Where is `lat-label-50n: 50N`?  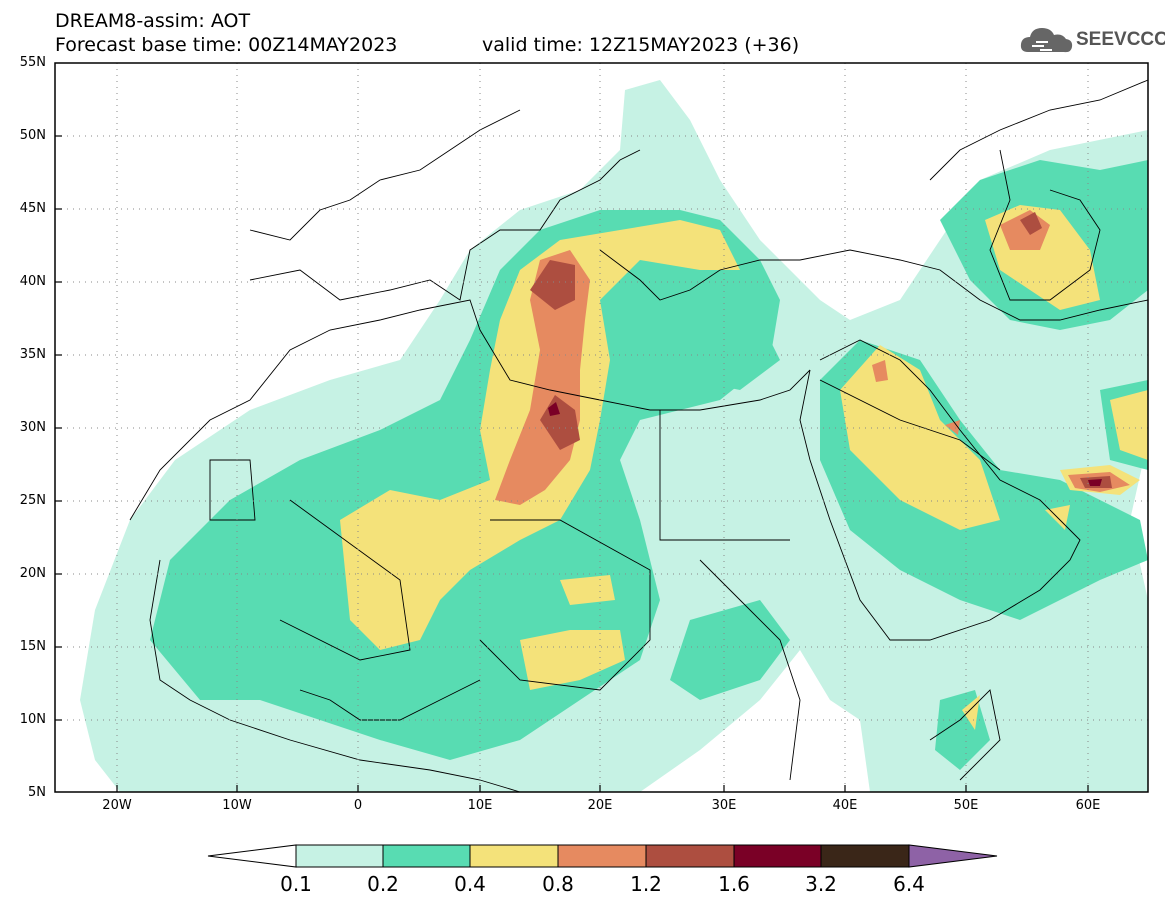
lat-label-50n: 50N is located at coordinates (32, 135).